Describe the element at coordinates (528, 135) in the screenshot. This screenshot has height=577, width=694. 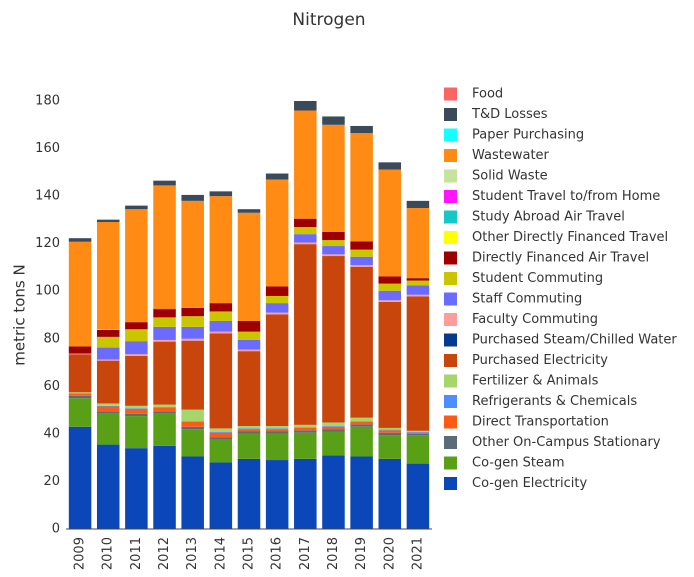
I see `legend-label: Paper Purchasing` at that location.